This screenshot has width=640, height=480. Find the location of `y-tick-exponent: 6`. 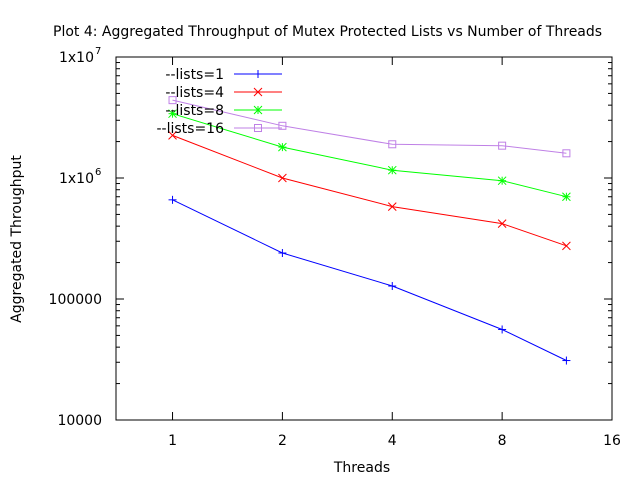

y-tick-exponent: 6 is located at coordinates (98, 172).